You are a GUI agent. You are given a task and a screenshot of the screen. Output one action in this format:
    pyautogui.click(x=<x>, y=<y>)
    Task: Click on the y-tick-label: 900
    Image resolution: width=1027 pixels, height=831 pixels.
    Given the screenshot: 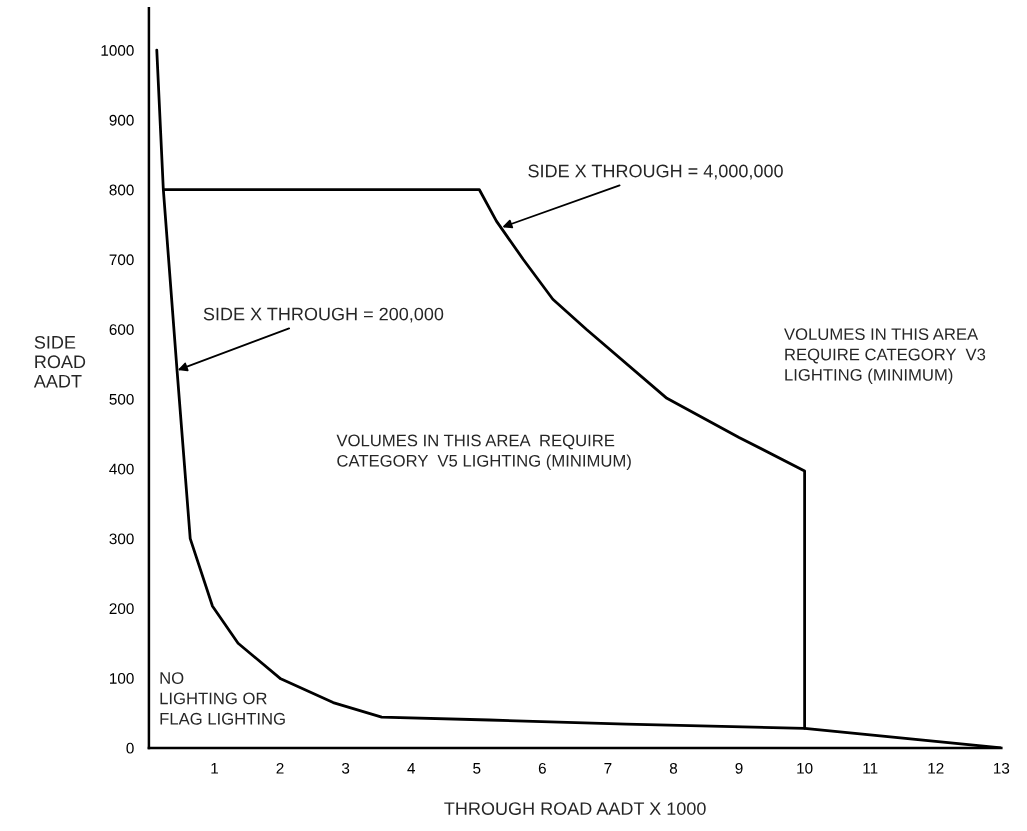 What is the action you would take?
    pyautogui.click(x=121, y=120)
    